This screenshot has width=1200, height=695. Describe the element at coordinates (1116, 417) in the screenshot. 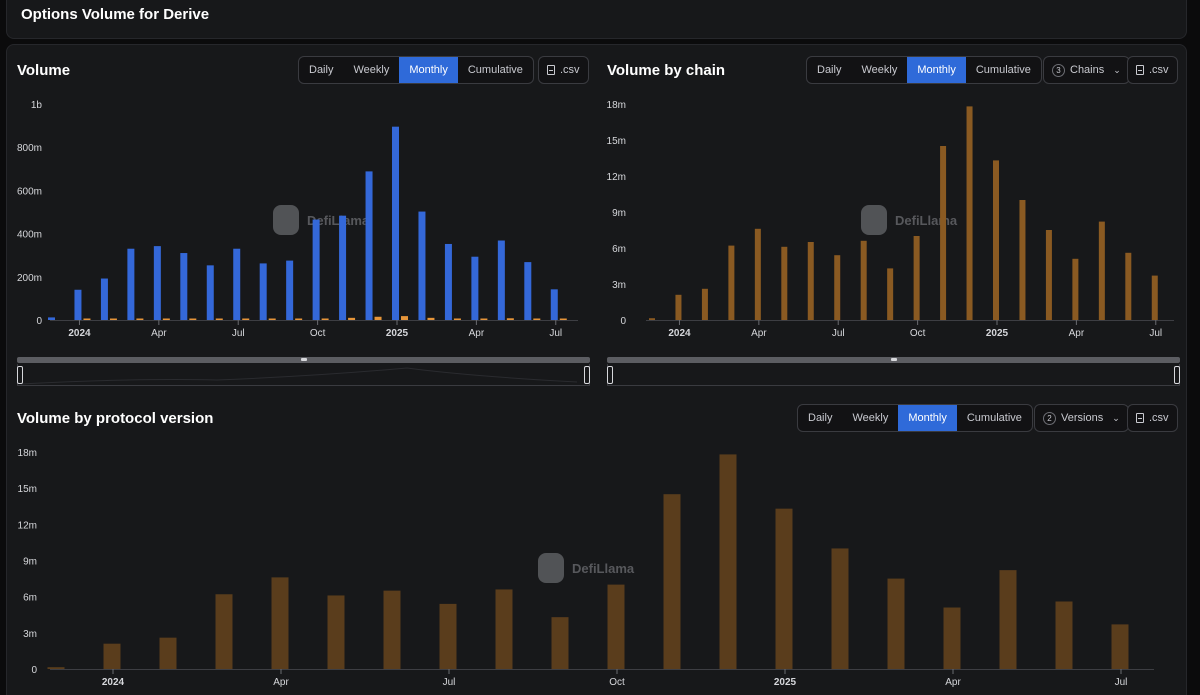

I see `chevron-down-icon: ⌄` at that location.